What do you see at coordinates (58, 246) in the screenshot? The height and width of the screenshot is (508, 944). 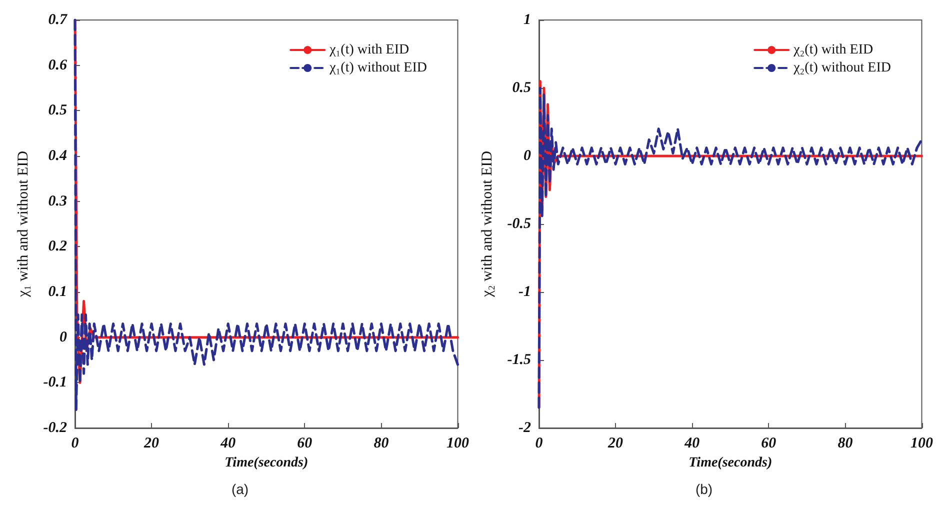 I see `y-tick-label: 0.2` at bounding box center [58, 246].